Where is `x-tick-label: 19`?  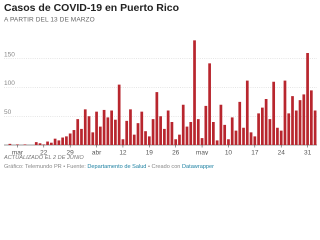
x-tick-label: 19 is located at coordinates (150, 152).